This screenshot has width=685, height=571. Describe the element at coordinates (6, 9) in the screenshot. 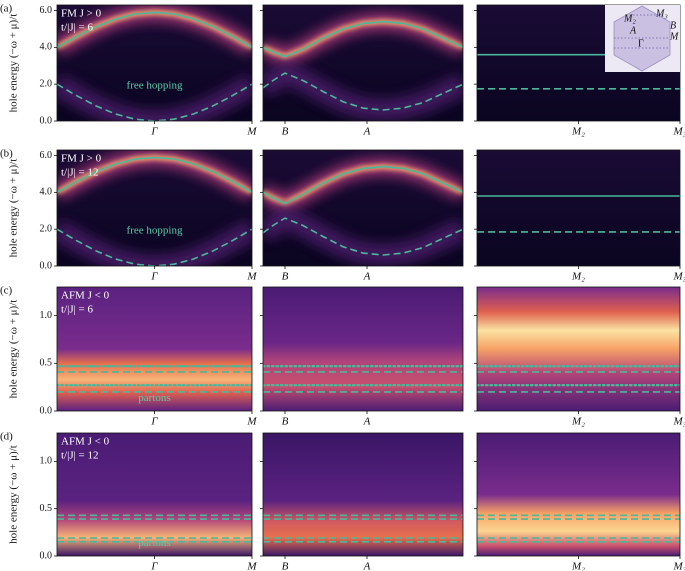

I see `row-label: (a)` at that location.